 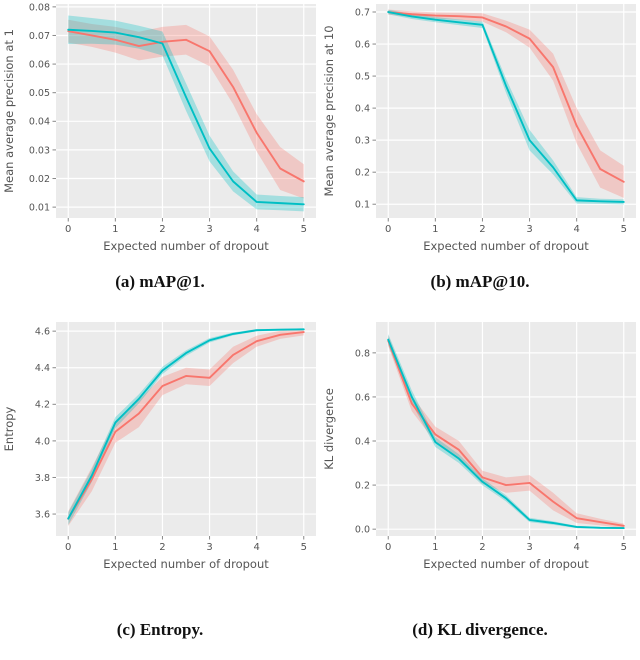 I want to click on y-tick-label: 4.0, so click(x=42, y=441).